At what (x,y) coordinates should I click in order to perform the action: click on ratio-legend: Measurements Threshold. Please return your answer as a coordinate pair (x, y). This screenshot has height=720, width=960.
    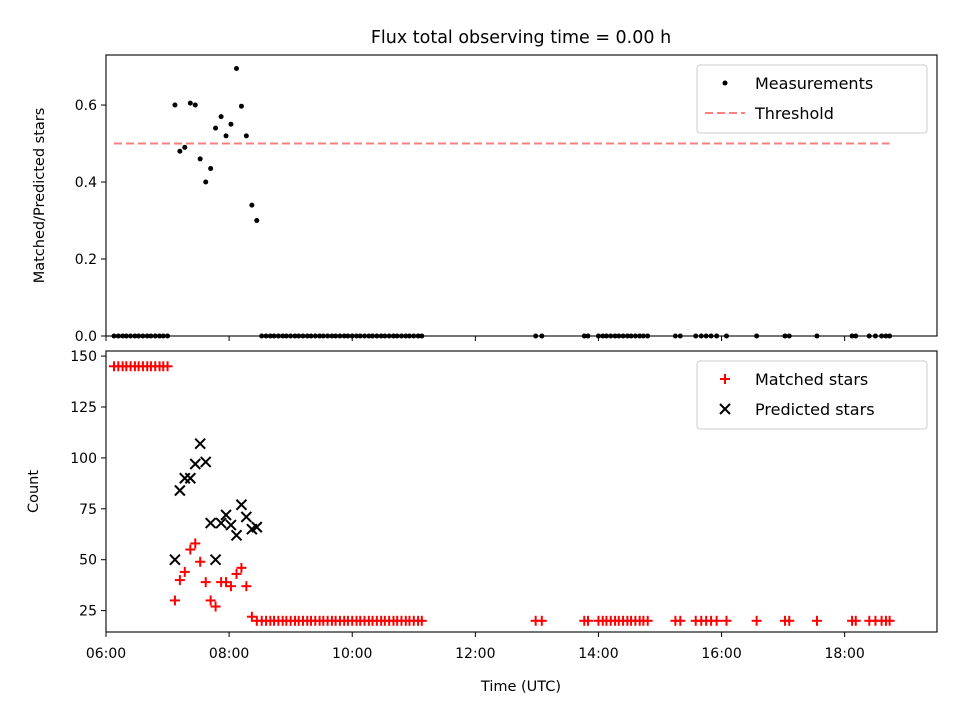
    Looking at the image, I should click on (812, 99).